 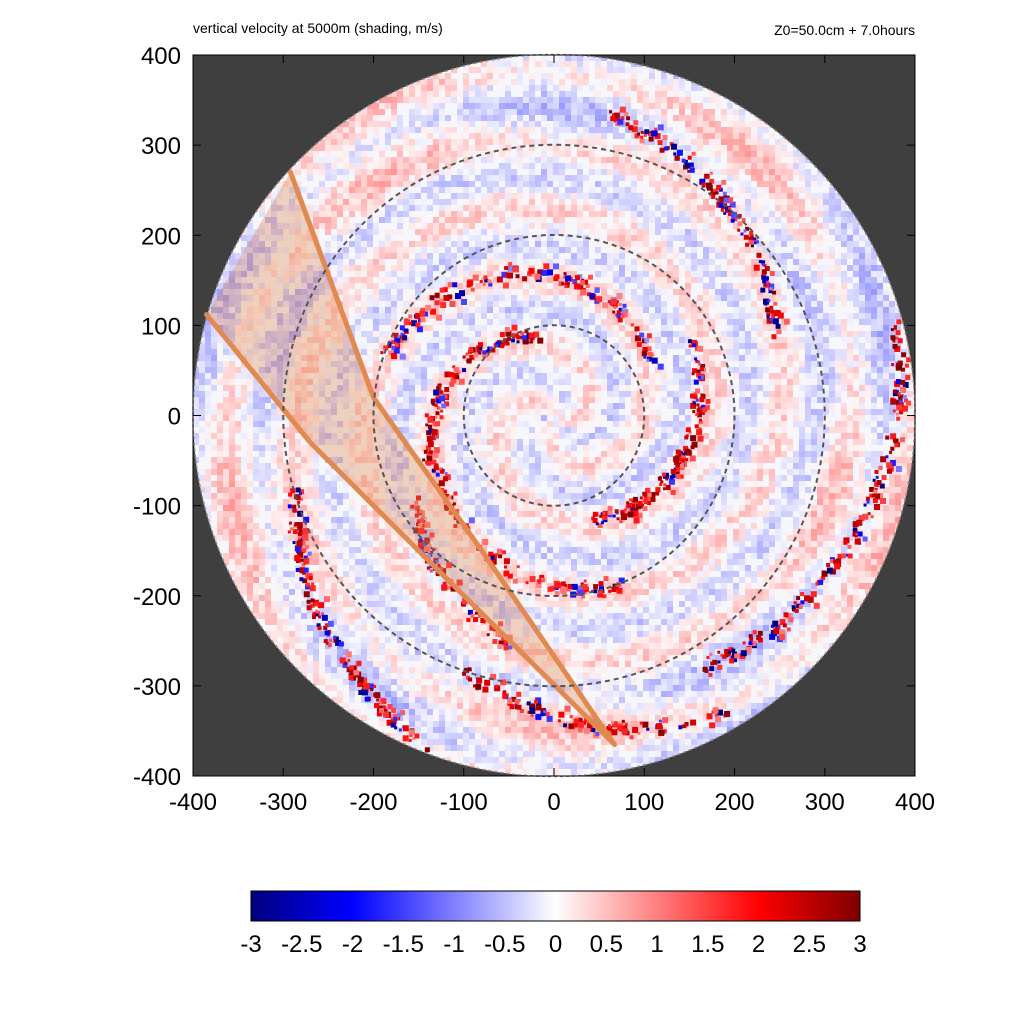 I want to click on colorbar-tick-label: -3, so click(x=250, y=944).